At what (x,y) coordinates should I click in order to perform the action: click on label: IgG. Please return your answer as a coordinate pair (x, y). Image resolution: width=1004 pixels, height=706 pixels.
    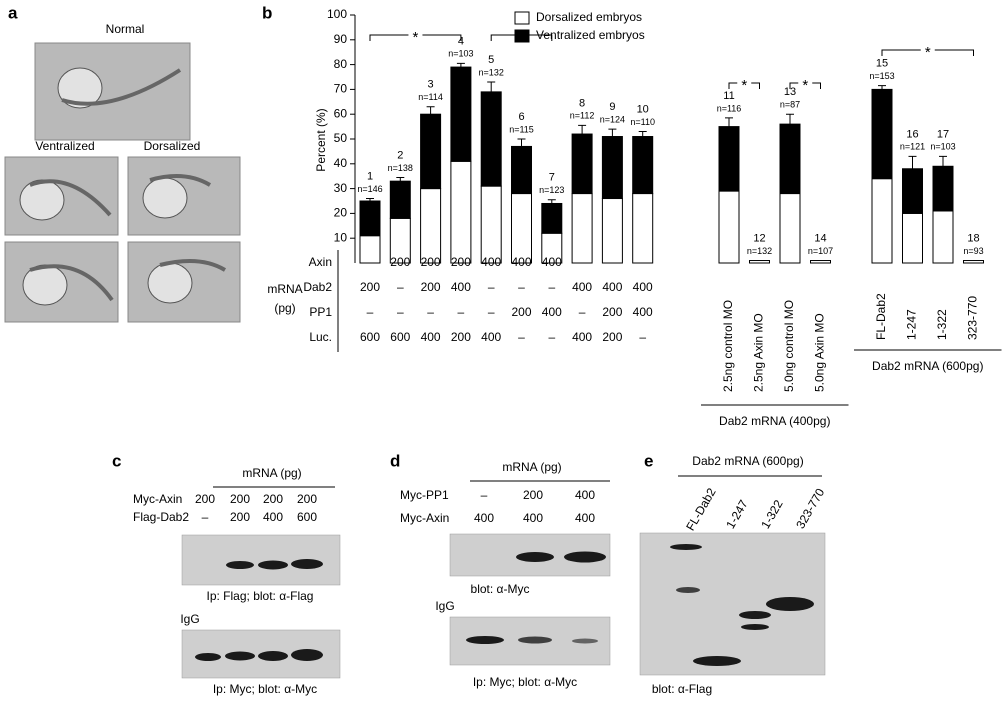
    Looking at the image, I should click on (444, 606).